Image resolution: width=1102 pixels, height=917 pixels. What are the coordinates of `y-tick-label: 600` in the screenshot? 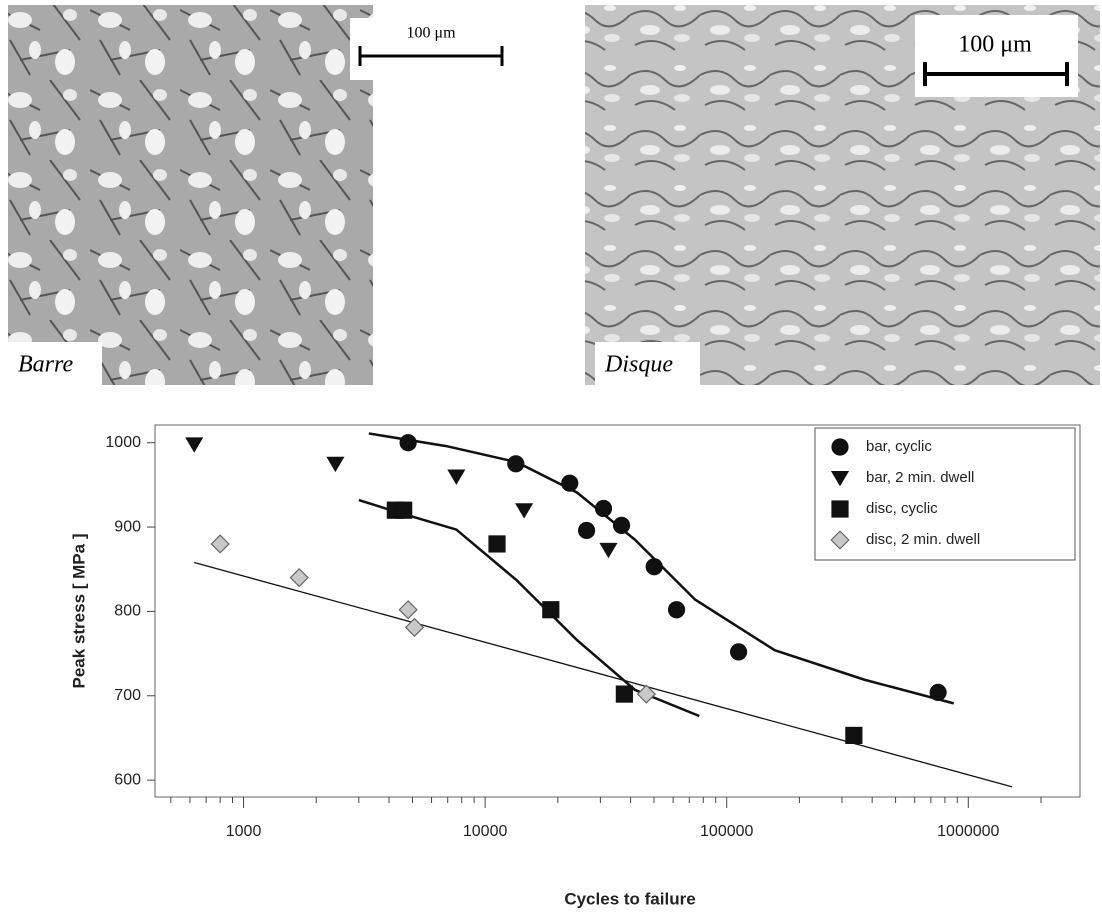 It's located at (127, 779).